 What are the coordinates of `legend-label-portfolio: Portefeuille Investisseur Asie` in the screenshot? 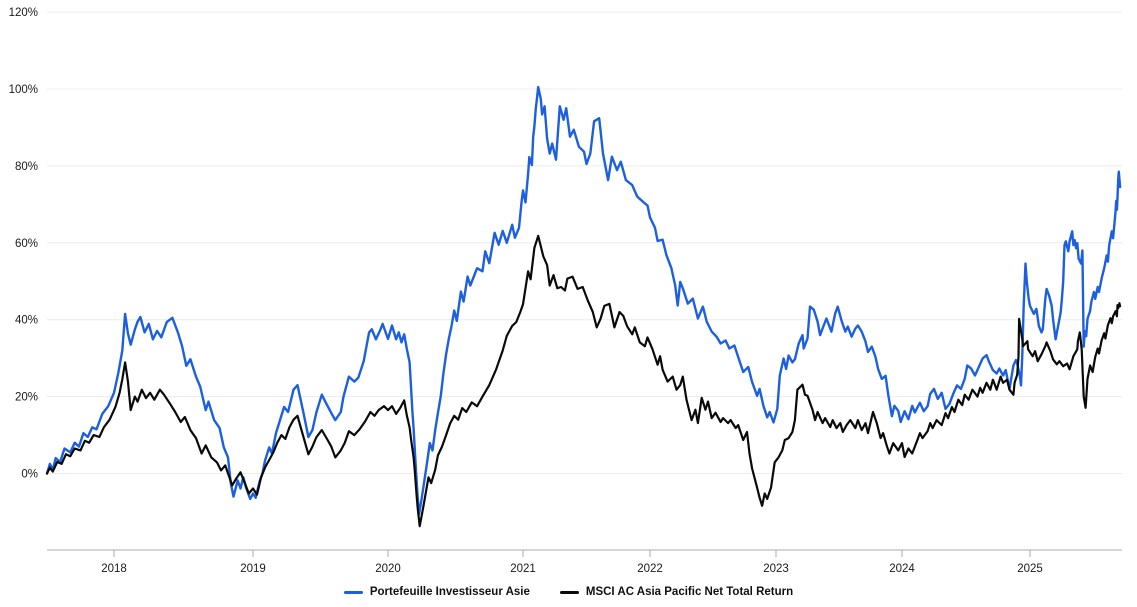 It's located at (449, 592).